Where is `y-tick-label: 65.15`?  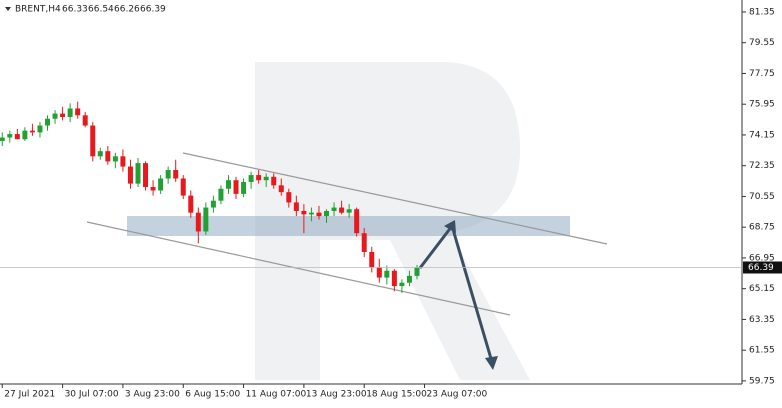 y-tick-label: 65.15 is located at coordinates (762, 289).